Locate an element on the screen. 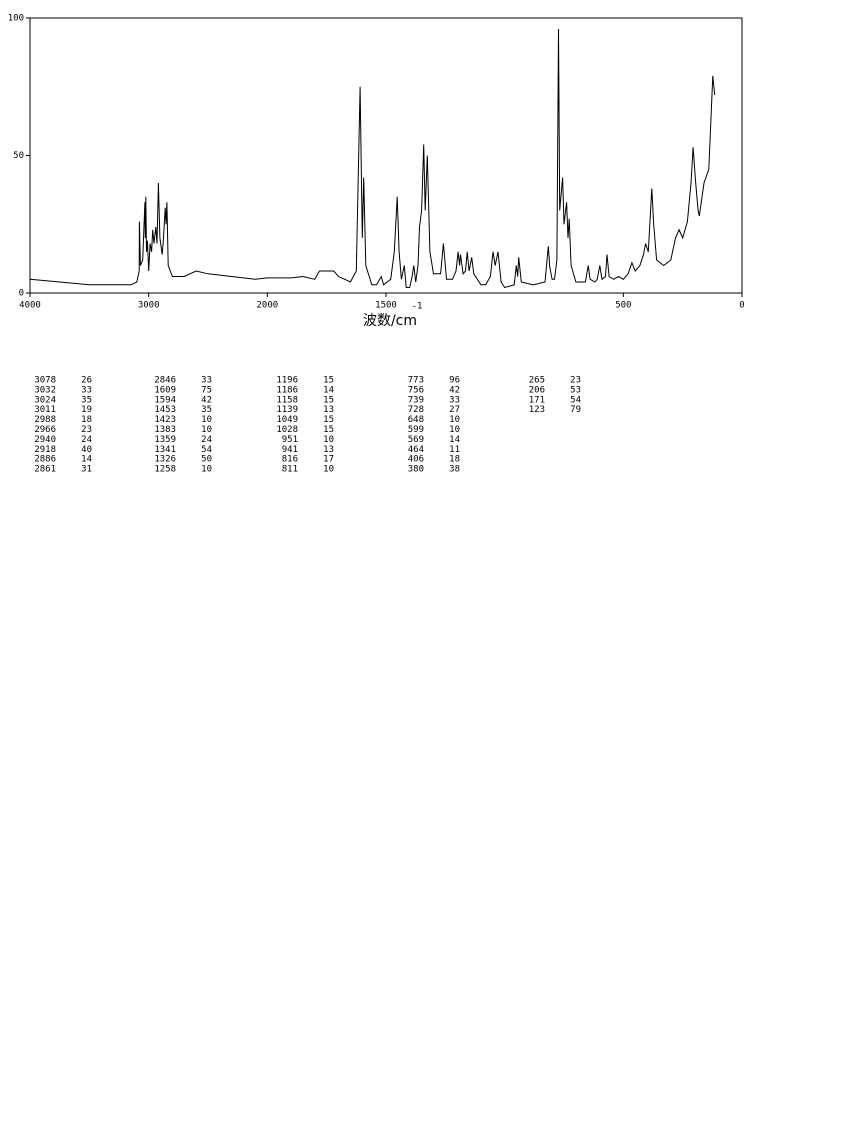  peak-wavenumber: 951 is located at coordinates (290, 440).